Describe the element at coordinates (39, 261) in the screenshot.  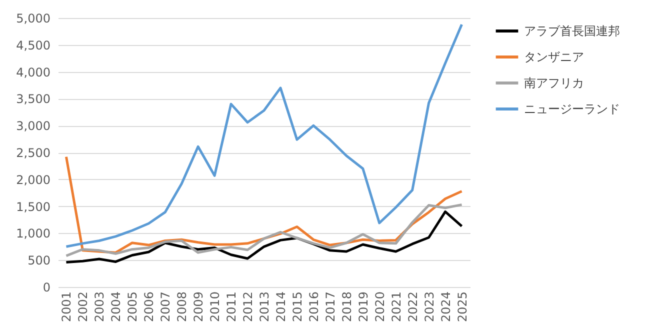
I see `y-tick-label: 500` at that location.